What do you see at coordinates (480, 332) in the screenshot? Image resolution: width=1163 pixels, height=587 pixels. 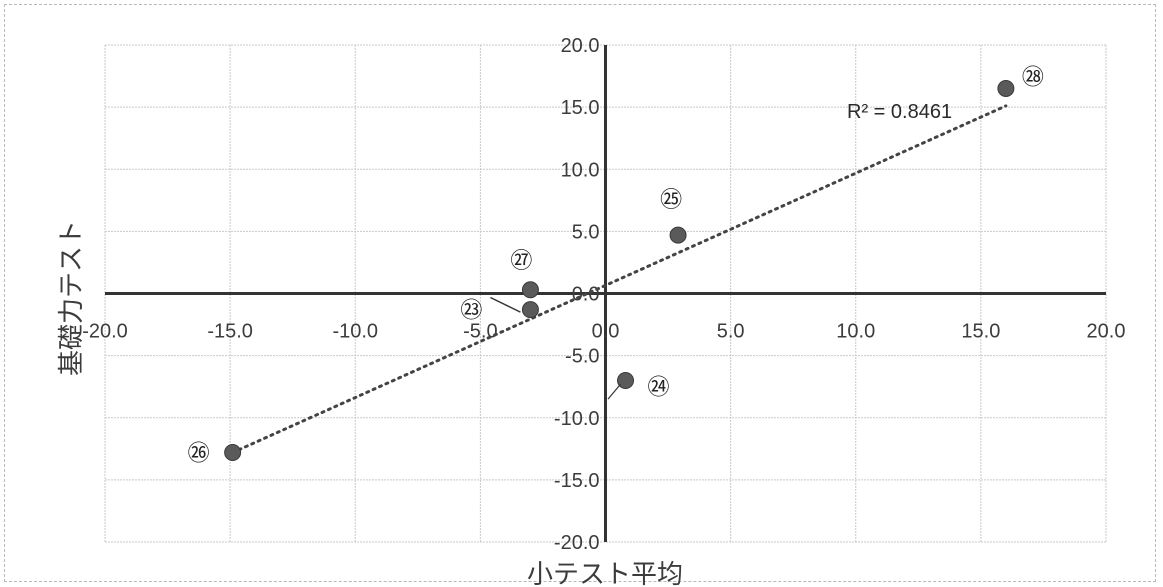 I see `x-tick-label: -5.0` at bounding box center [480, 332].